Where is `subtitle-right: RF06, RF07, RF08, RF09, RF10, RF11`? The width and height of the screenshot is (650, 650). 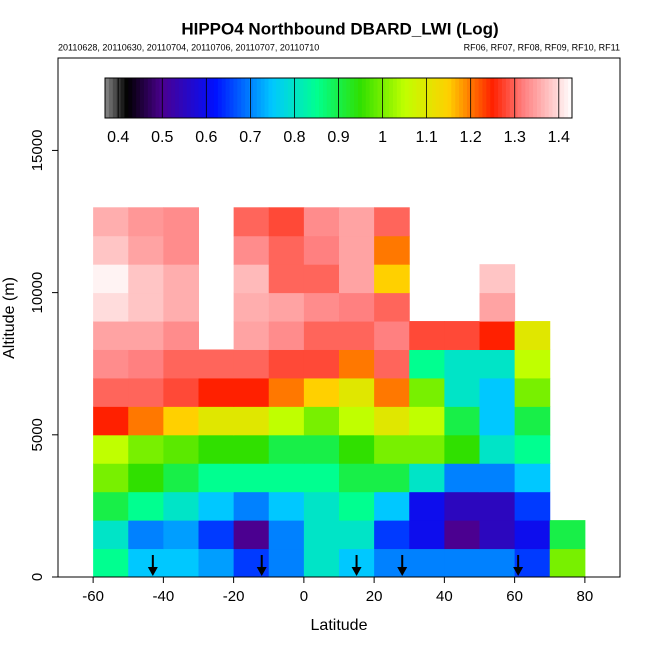
subtitle-right: RF06, RF07, RF08, RF09, RF10, RF11 is located at coordinates (542, 47).